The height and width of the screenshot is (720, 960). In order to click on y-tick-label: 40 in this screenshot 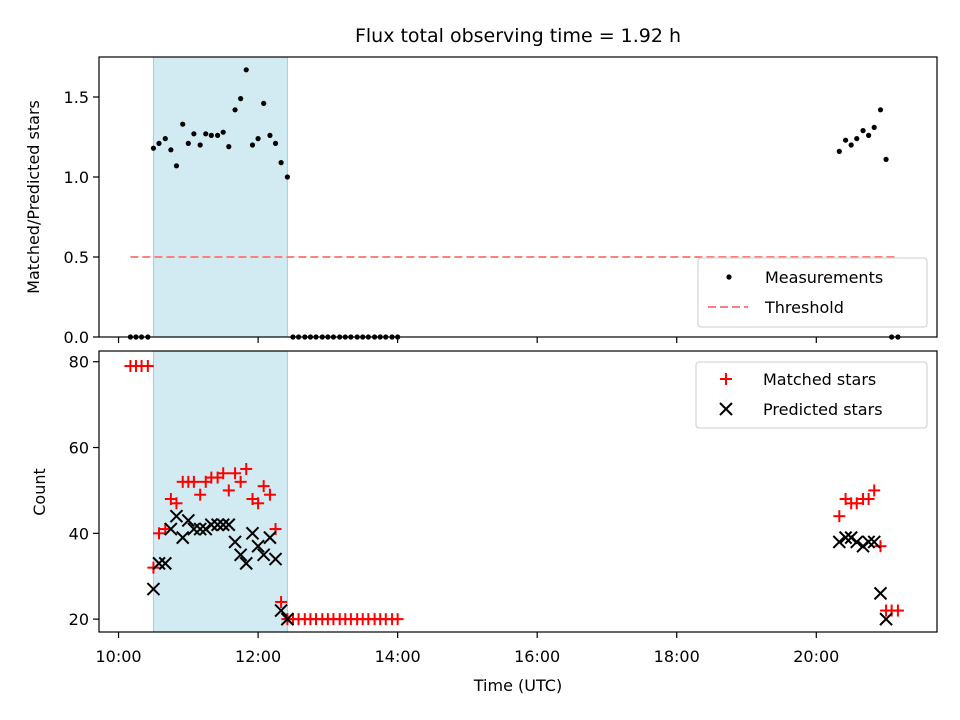, I will do `click(79, 533)`.